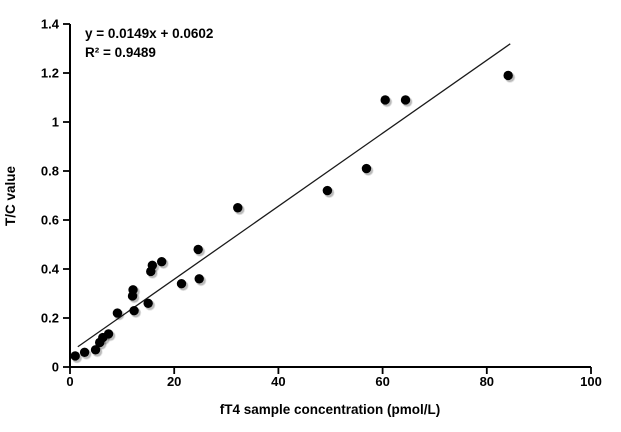  I want to click on y-axis-title: T/C value, so click(10, 196).